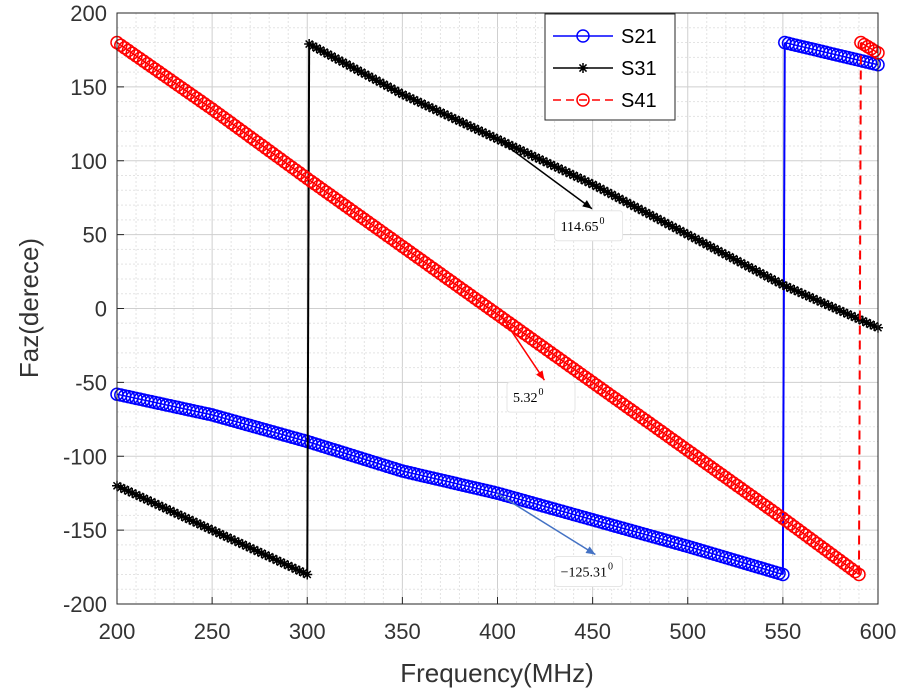 This screenshot has height=698, width=903. I want to click on y-tick-label: -100, so click(85, 456).